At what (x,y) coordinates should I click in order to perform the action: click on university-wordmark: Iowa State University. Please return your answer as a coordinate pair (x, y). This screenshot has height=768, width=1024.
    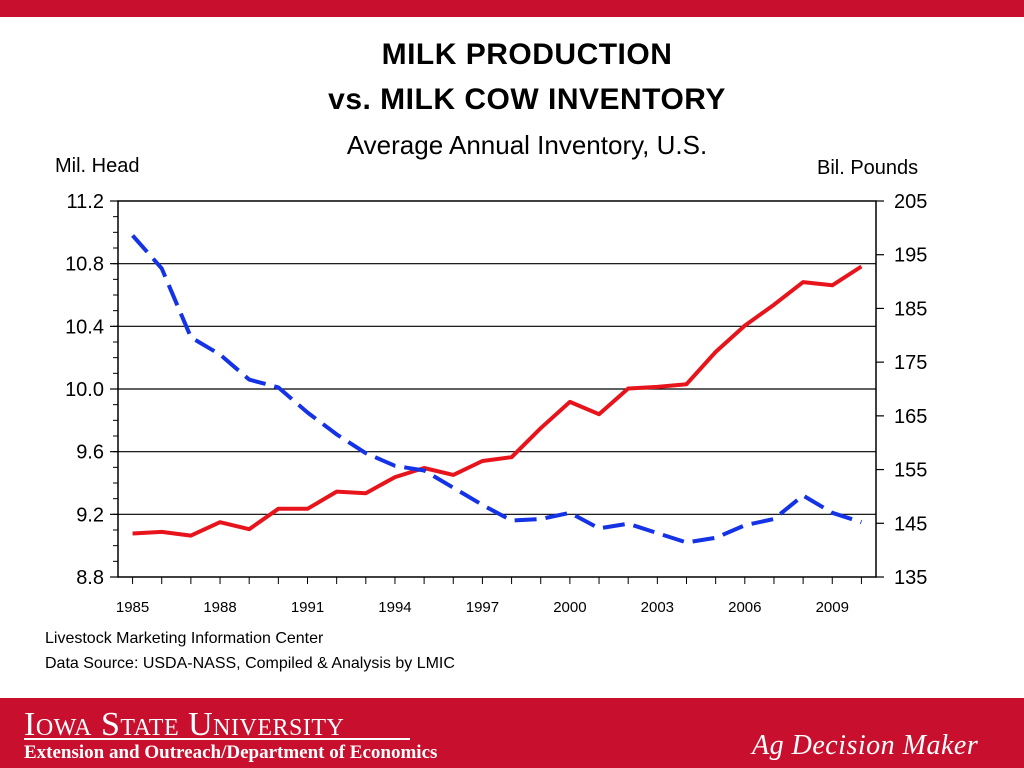
    Looking at the image, I should click on (184, 724).